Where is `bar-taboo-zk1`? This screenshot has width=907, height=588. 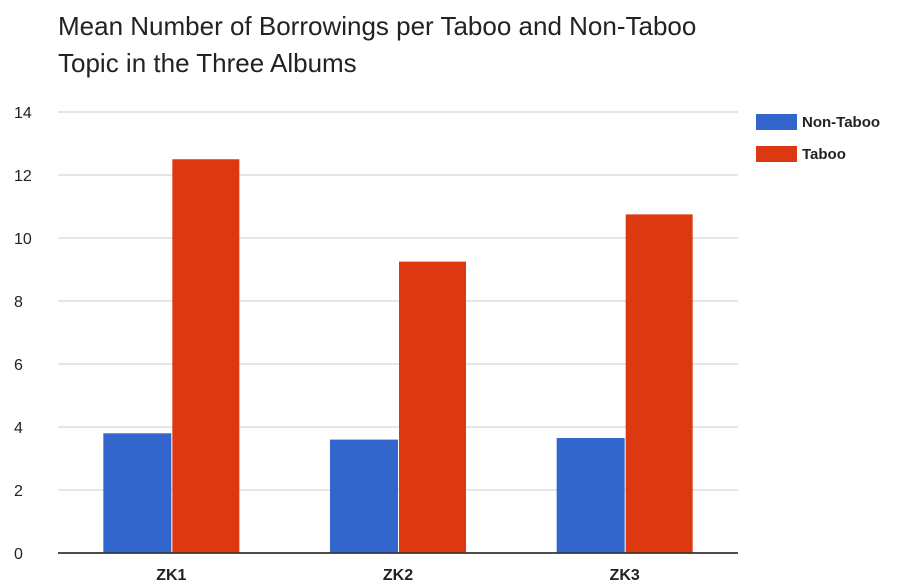
bar-taboo-zk1 is located at coordinates (206, 356).